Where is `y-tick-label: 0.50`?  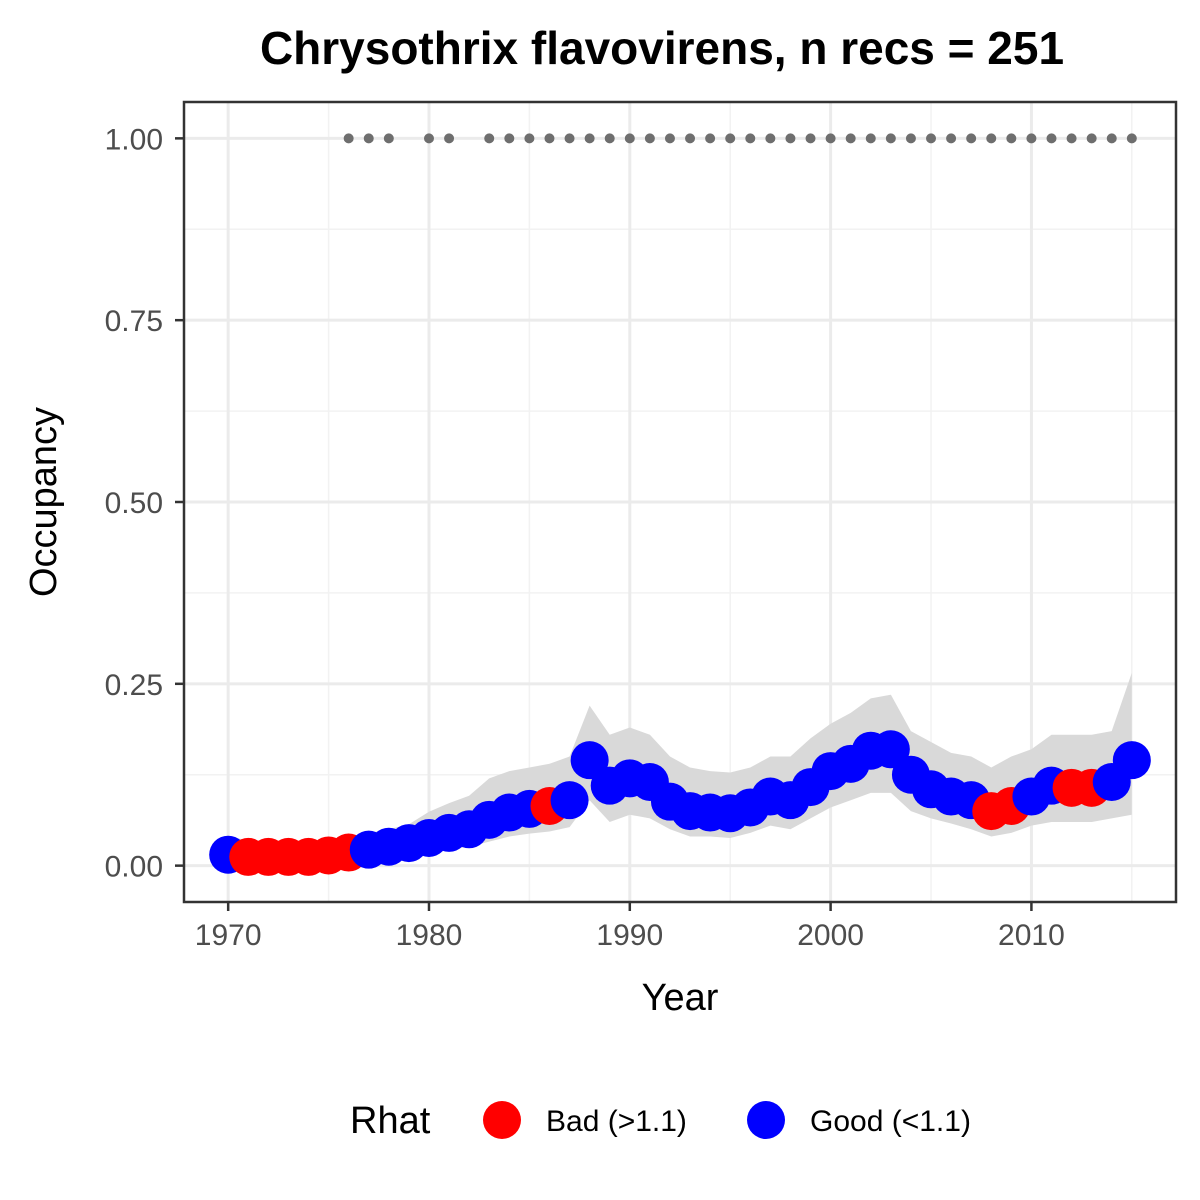
y-tick-label: 0.50 is located at coordinates (134, 503).